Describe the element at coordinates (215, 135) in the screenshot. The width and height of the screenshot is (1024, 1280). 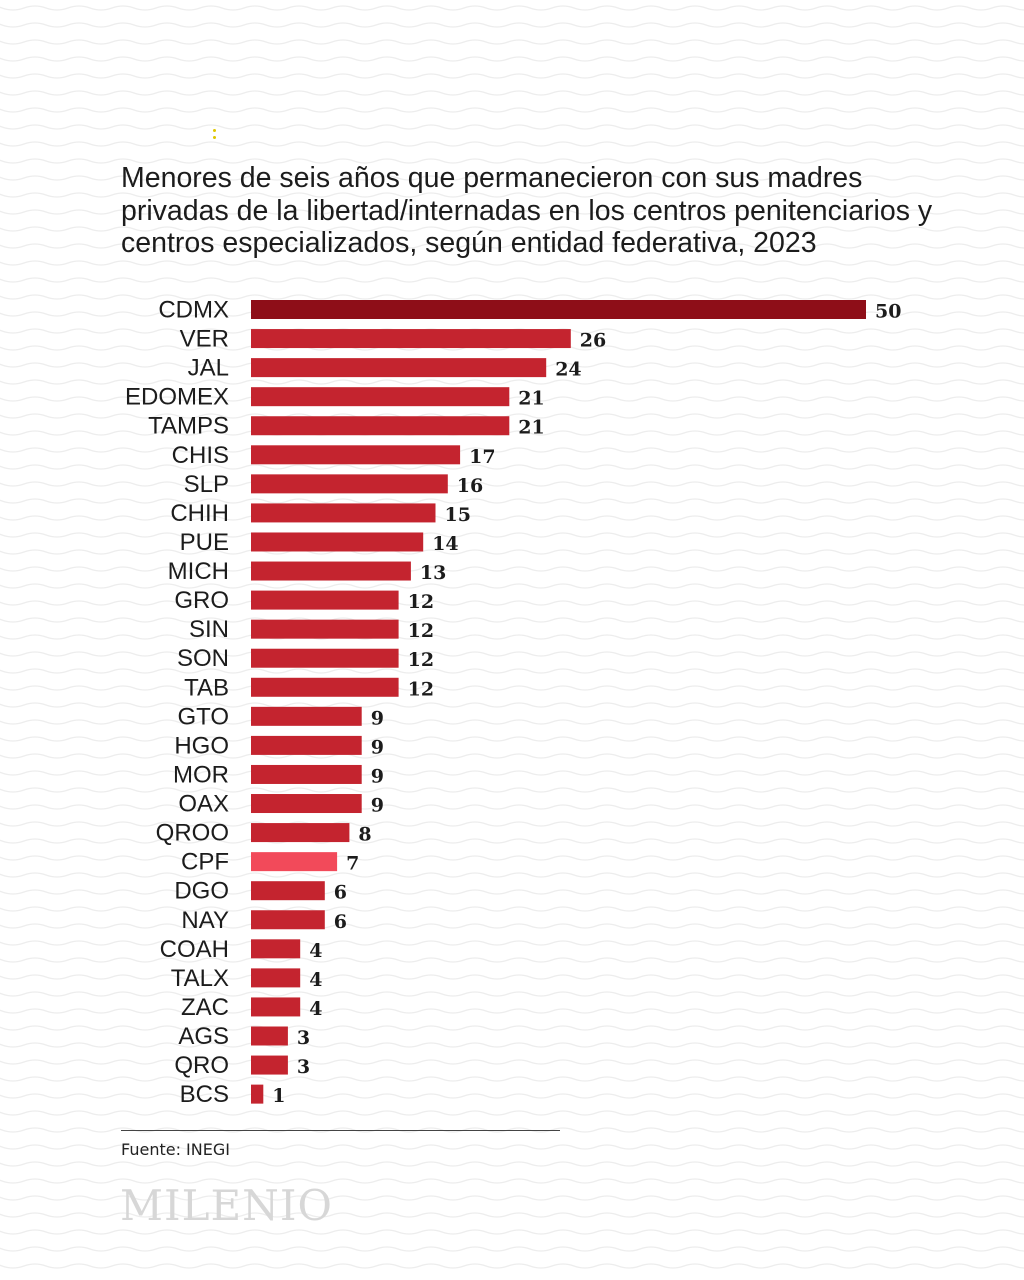
I see `accent-dots` at that location.